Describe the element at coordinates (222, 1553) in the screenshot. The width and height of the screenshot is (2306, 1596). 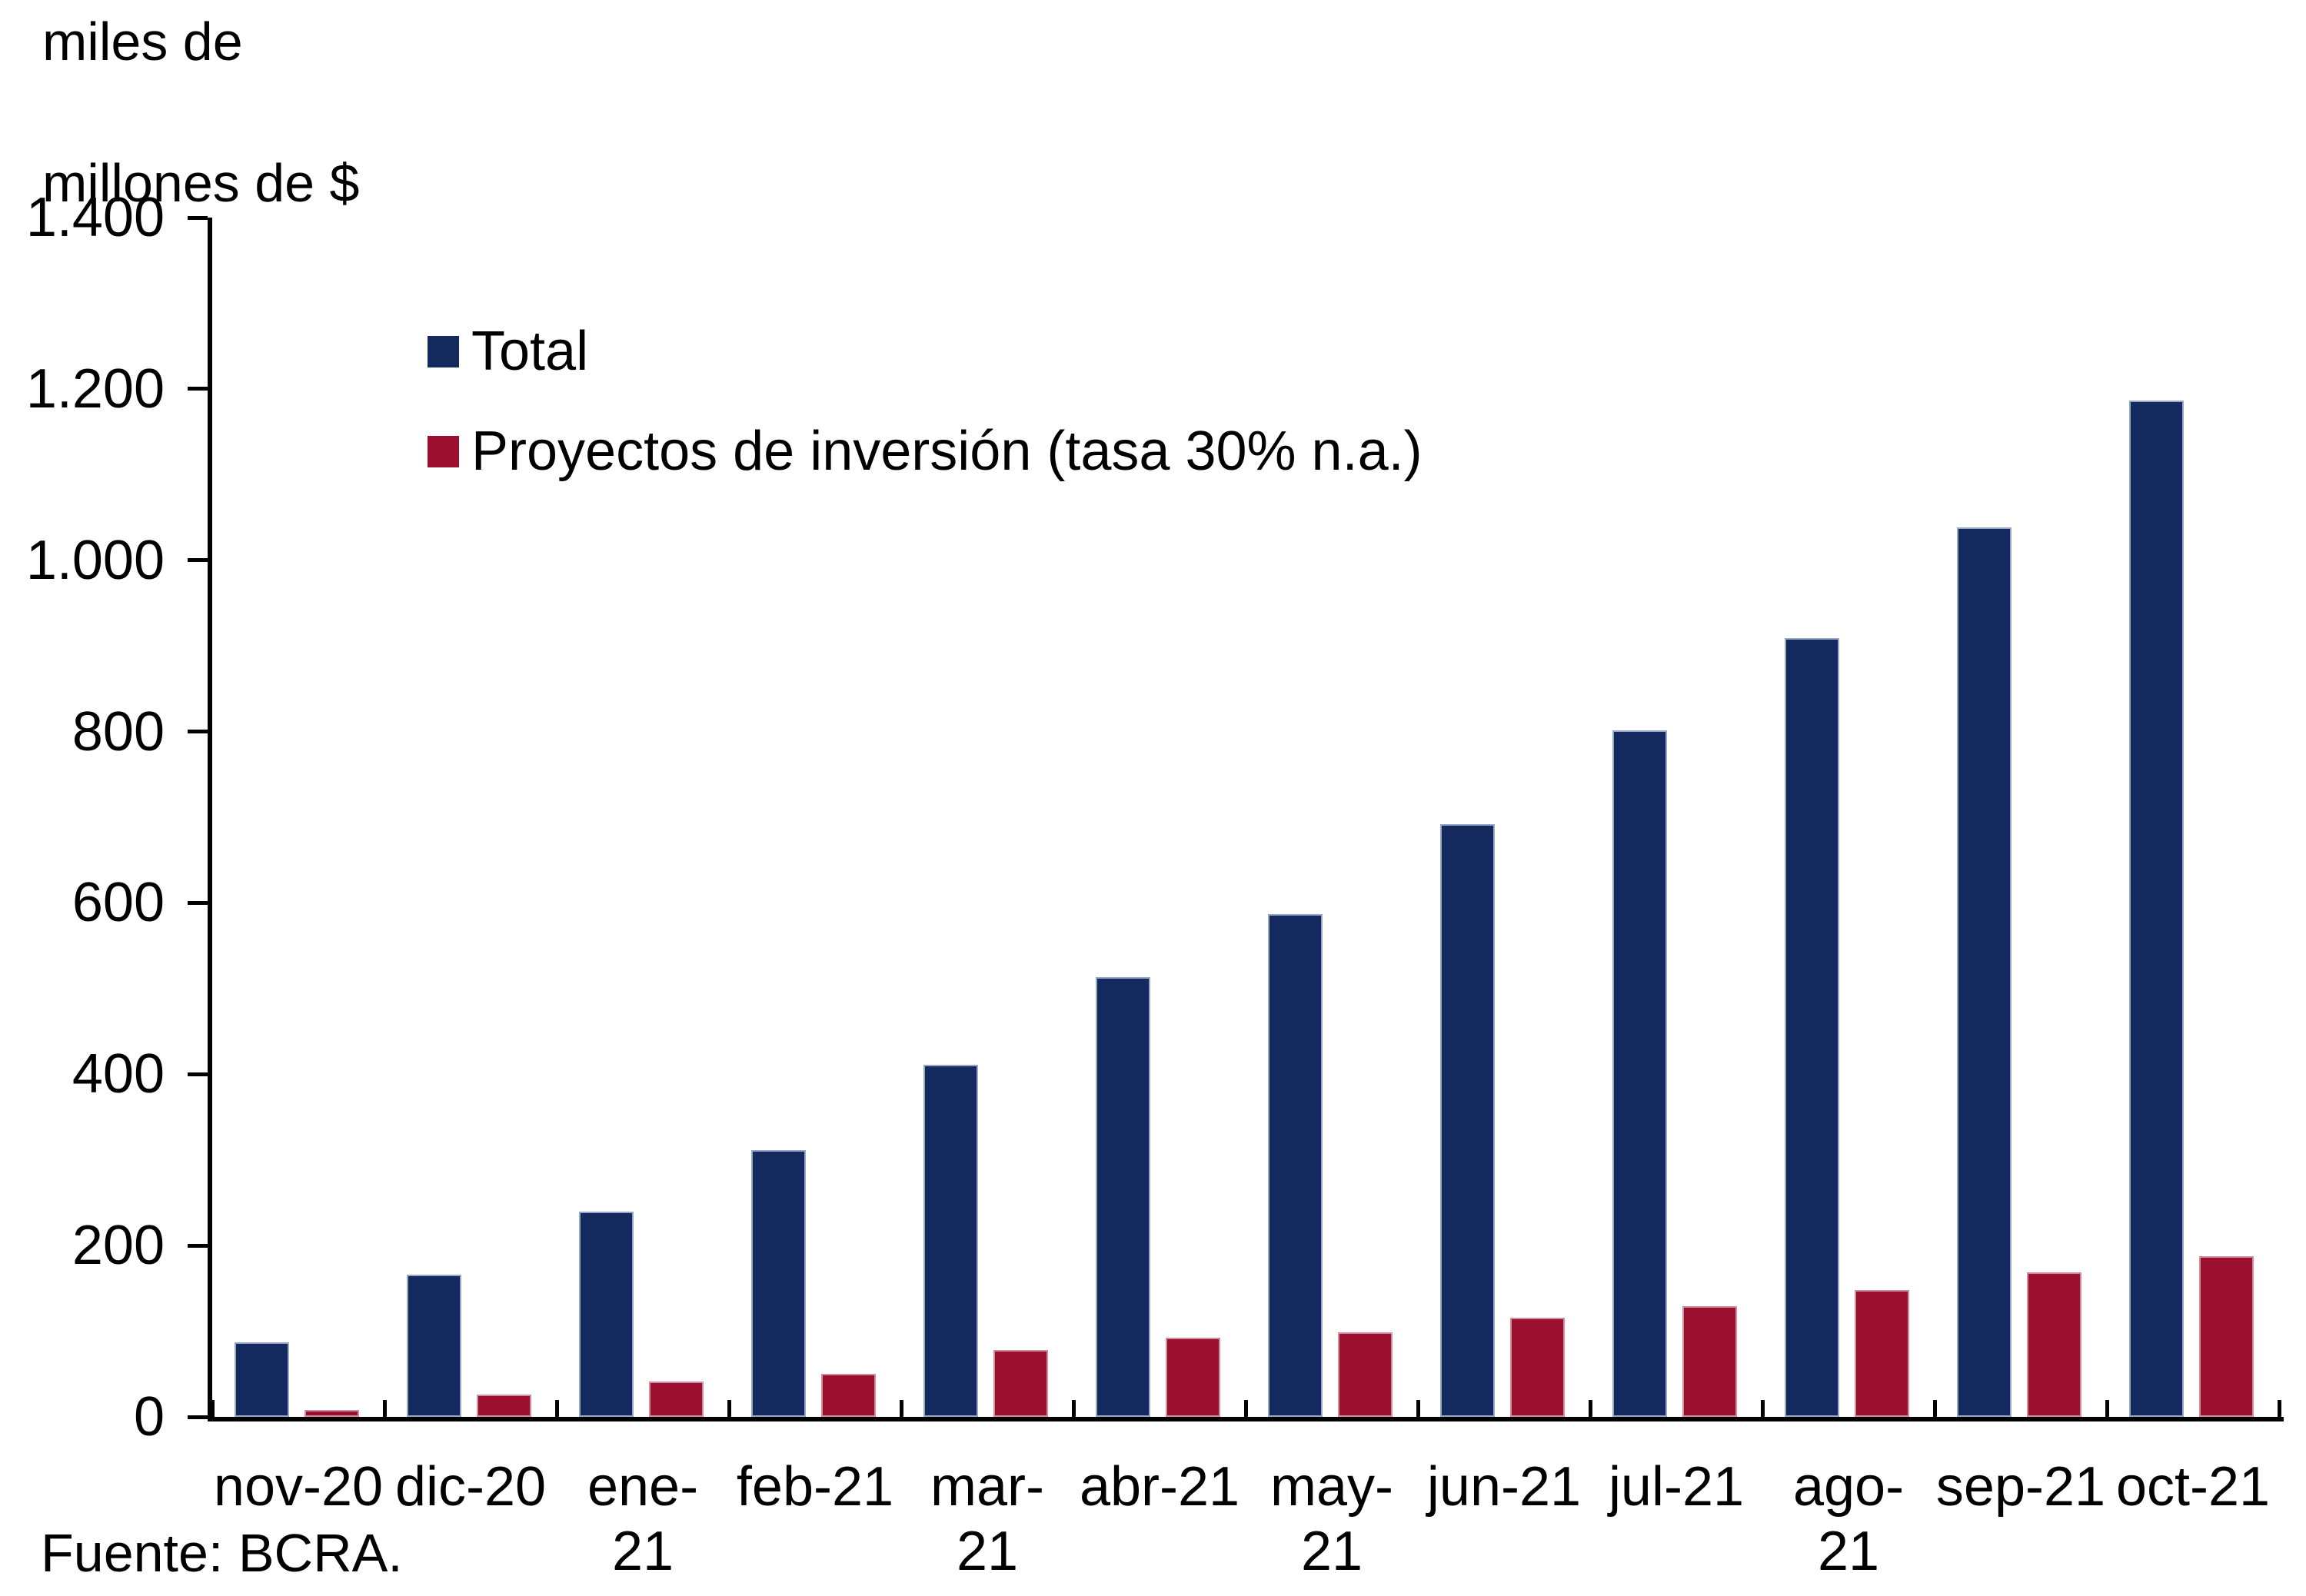
I see `source-note: Fuente: BCRA.` at that location.